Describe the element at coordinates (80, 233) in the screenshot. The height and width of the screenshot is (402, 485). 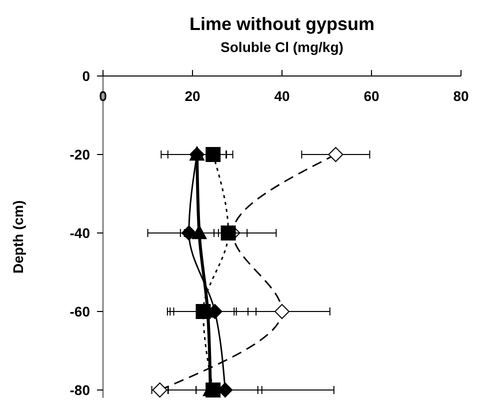
I see `y-tick-label: -40` at that location.